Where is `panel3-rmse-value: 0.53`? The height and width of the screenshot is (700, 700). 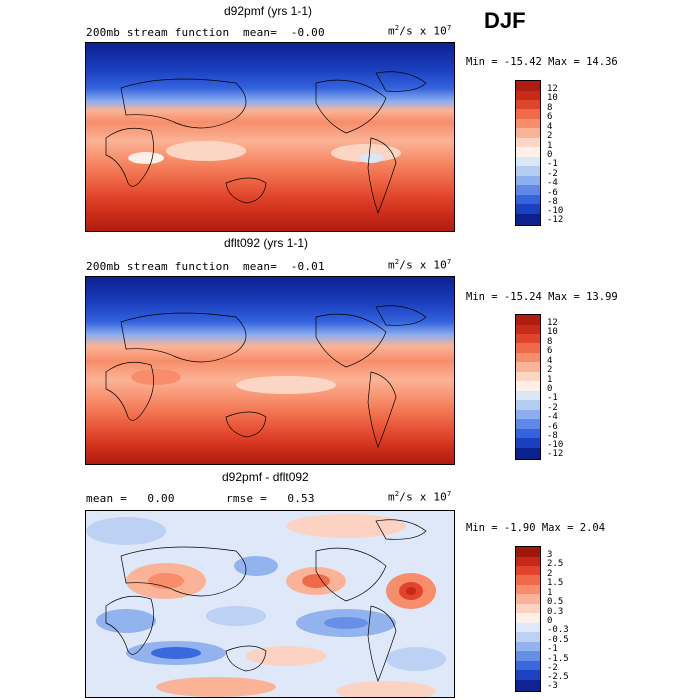
panel3-rmse-value: 0.53 is located at coordinates (301, 498).